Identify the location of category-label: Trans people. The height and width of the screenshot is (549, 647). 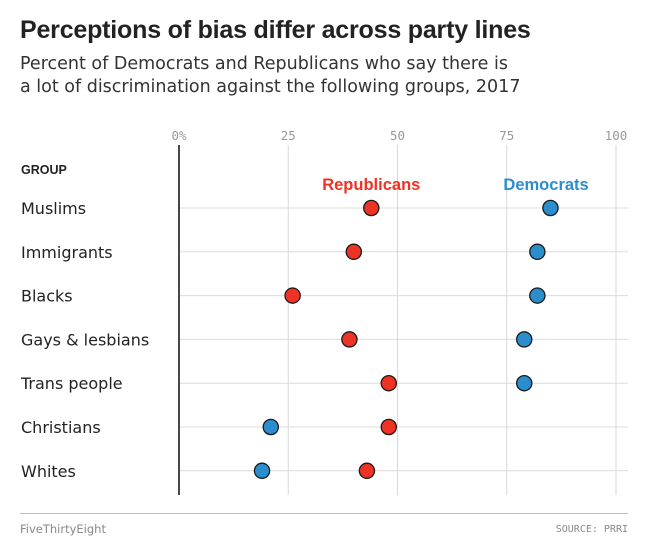
(71, 383).